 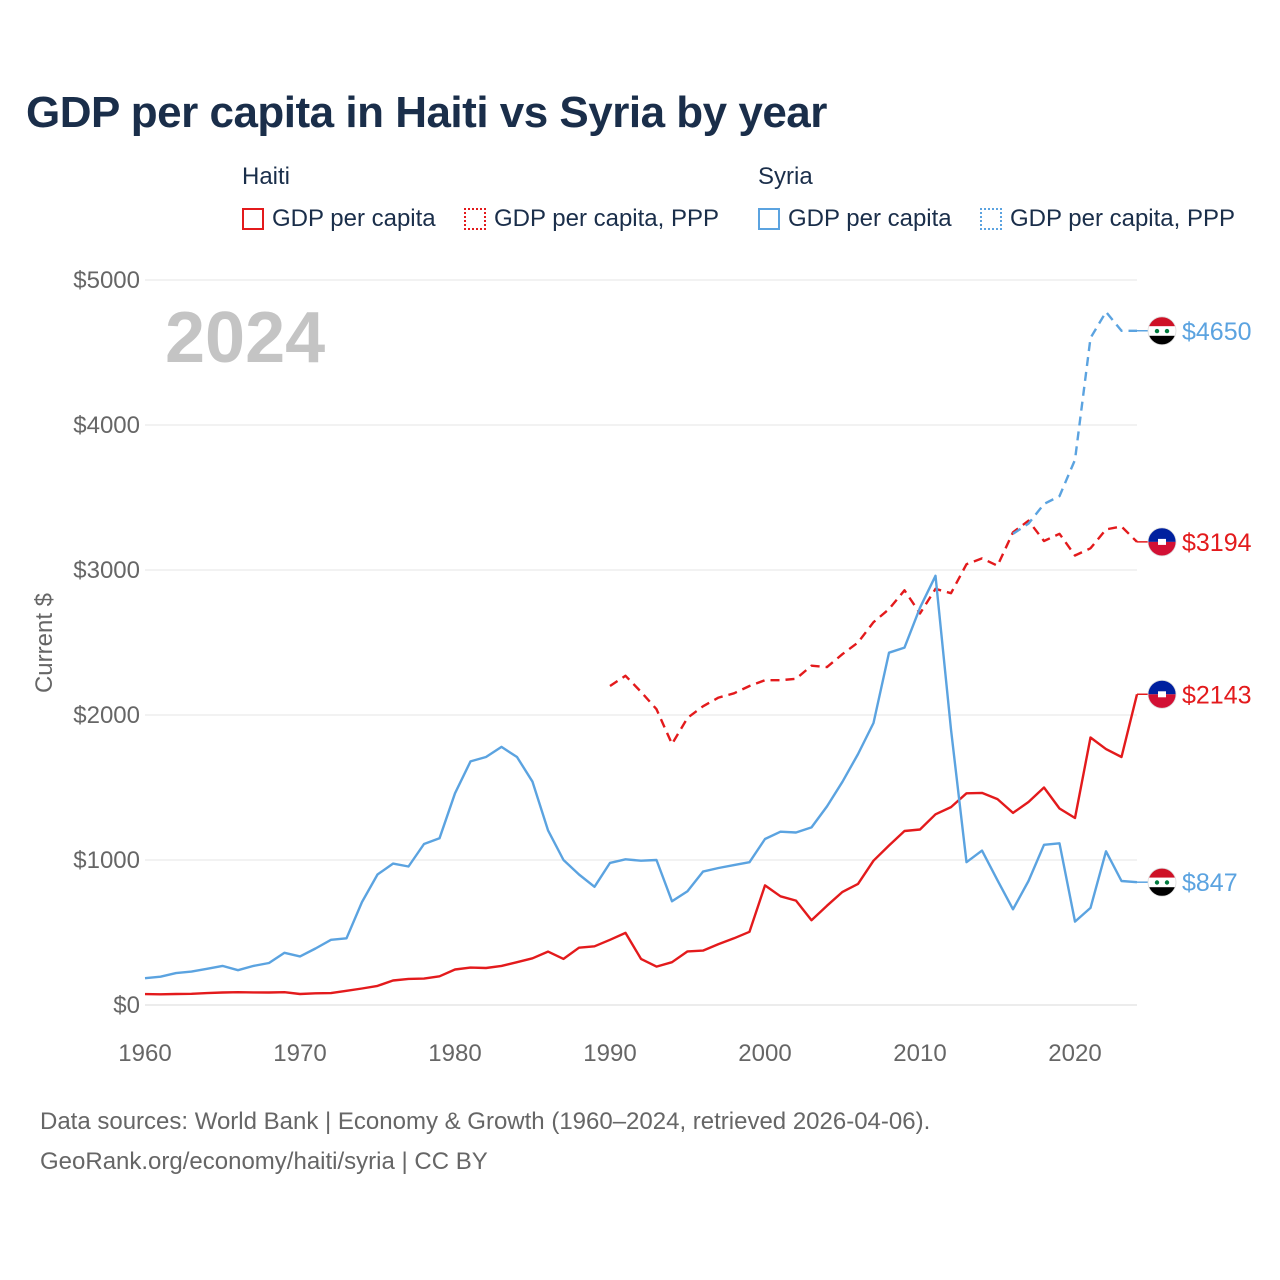 I want to click on x-tick-label: 1980, so click(x=454, y=1053).